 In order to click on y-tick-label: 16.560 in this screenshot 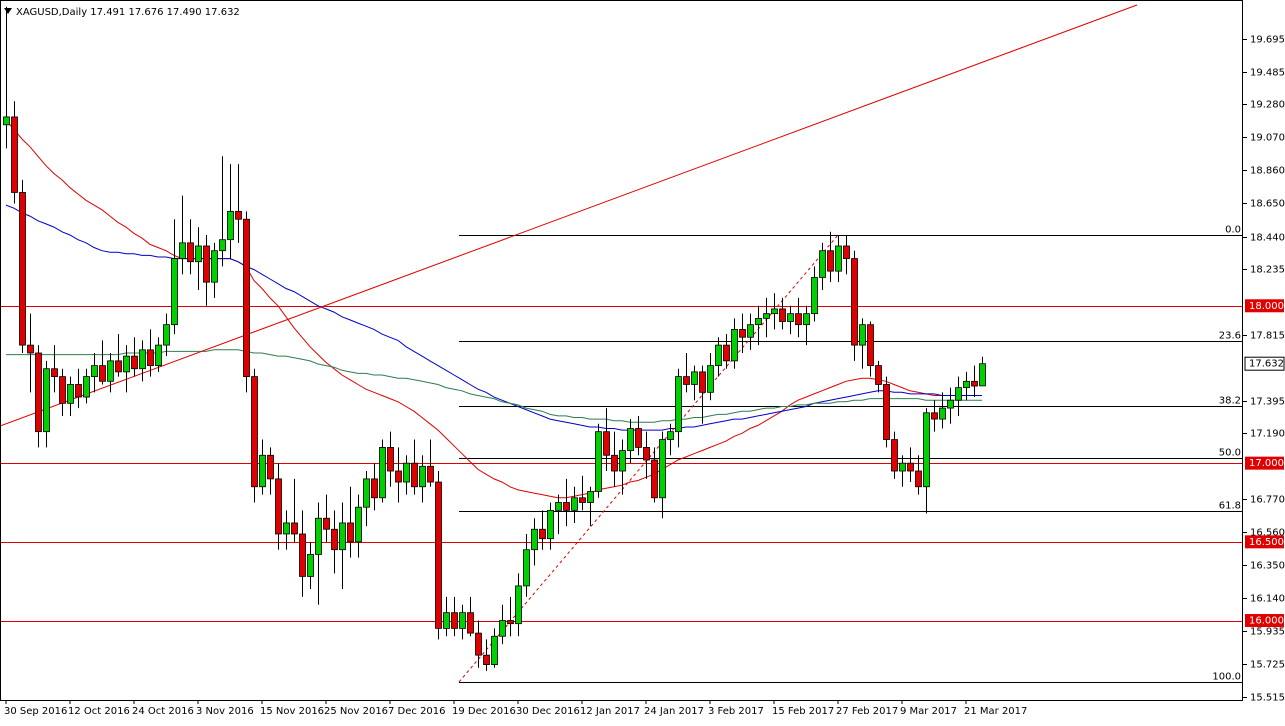, I will do `click(1267, 533)`.